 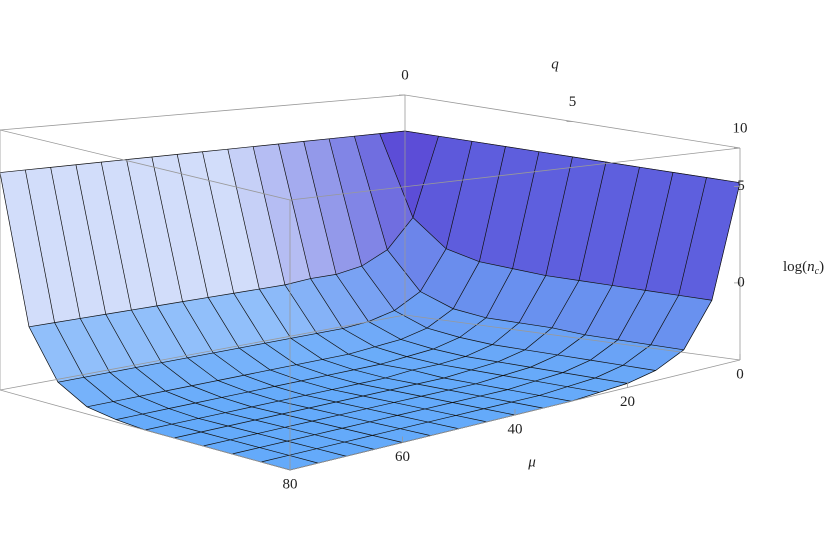 What do you see at coordinates (811, 267) in the screenshot?
I see `z-label-part: n` at bounding box center [811, 267].